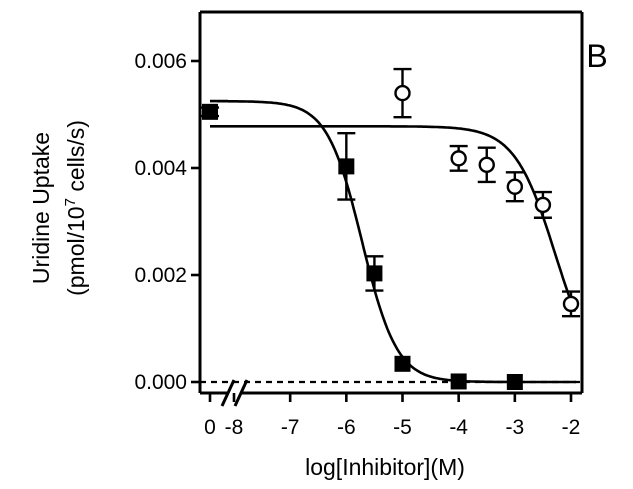 This screenshot has width=633, height=489. What do you see at coordinates (228, 393) in the screenshot?
I see `x-axis-break-mark-left` at bounding box center [228, 393].